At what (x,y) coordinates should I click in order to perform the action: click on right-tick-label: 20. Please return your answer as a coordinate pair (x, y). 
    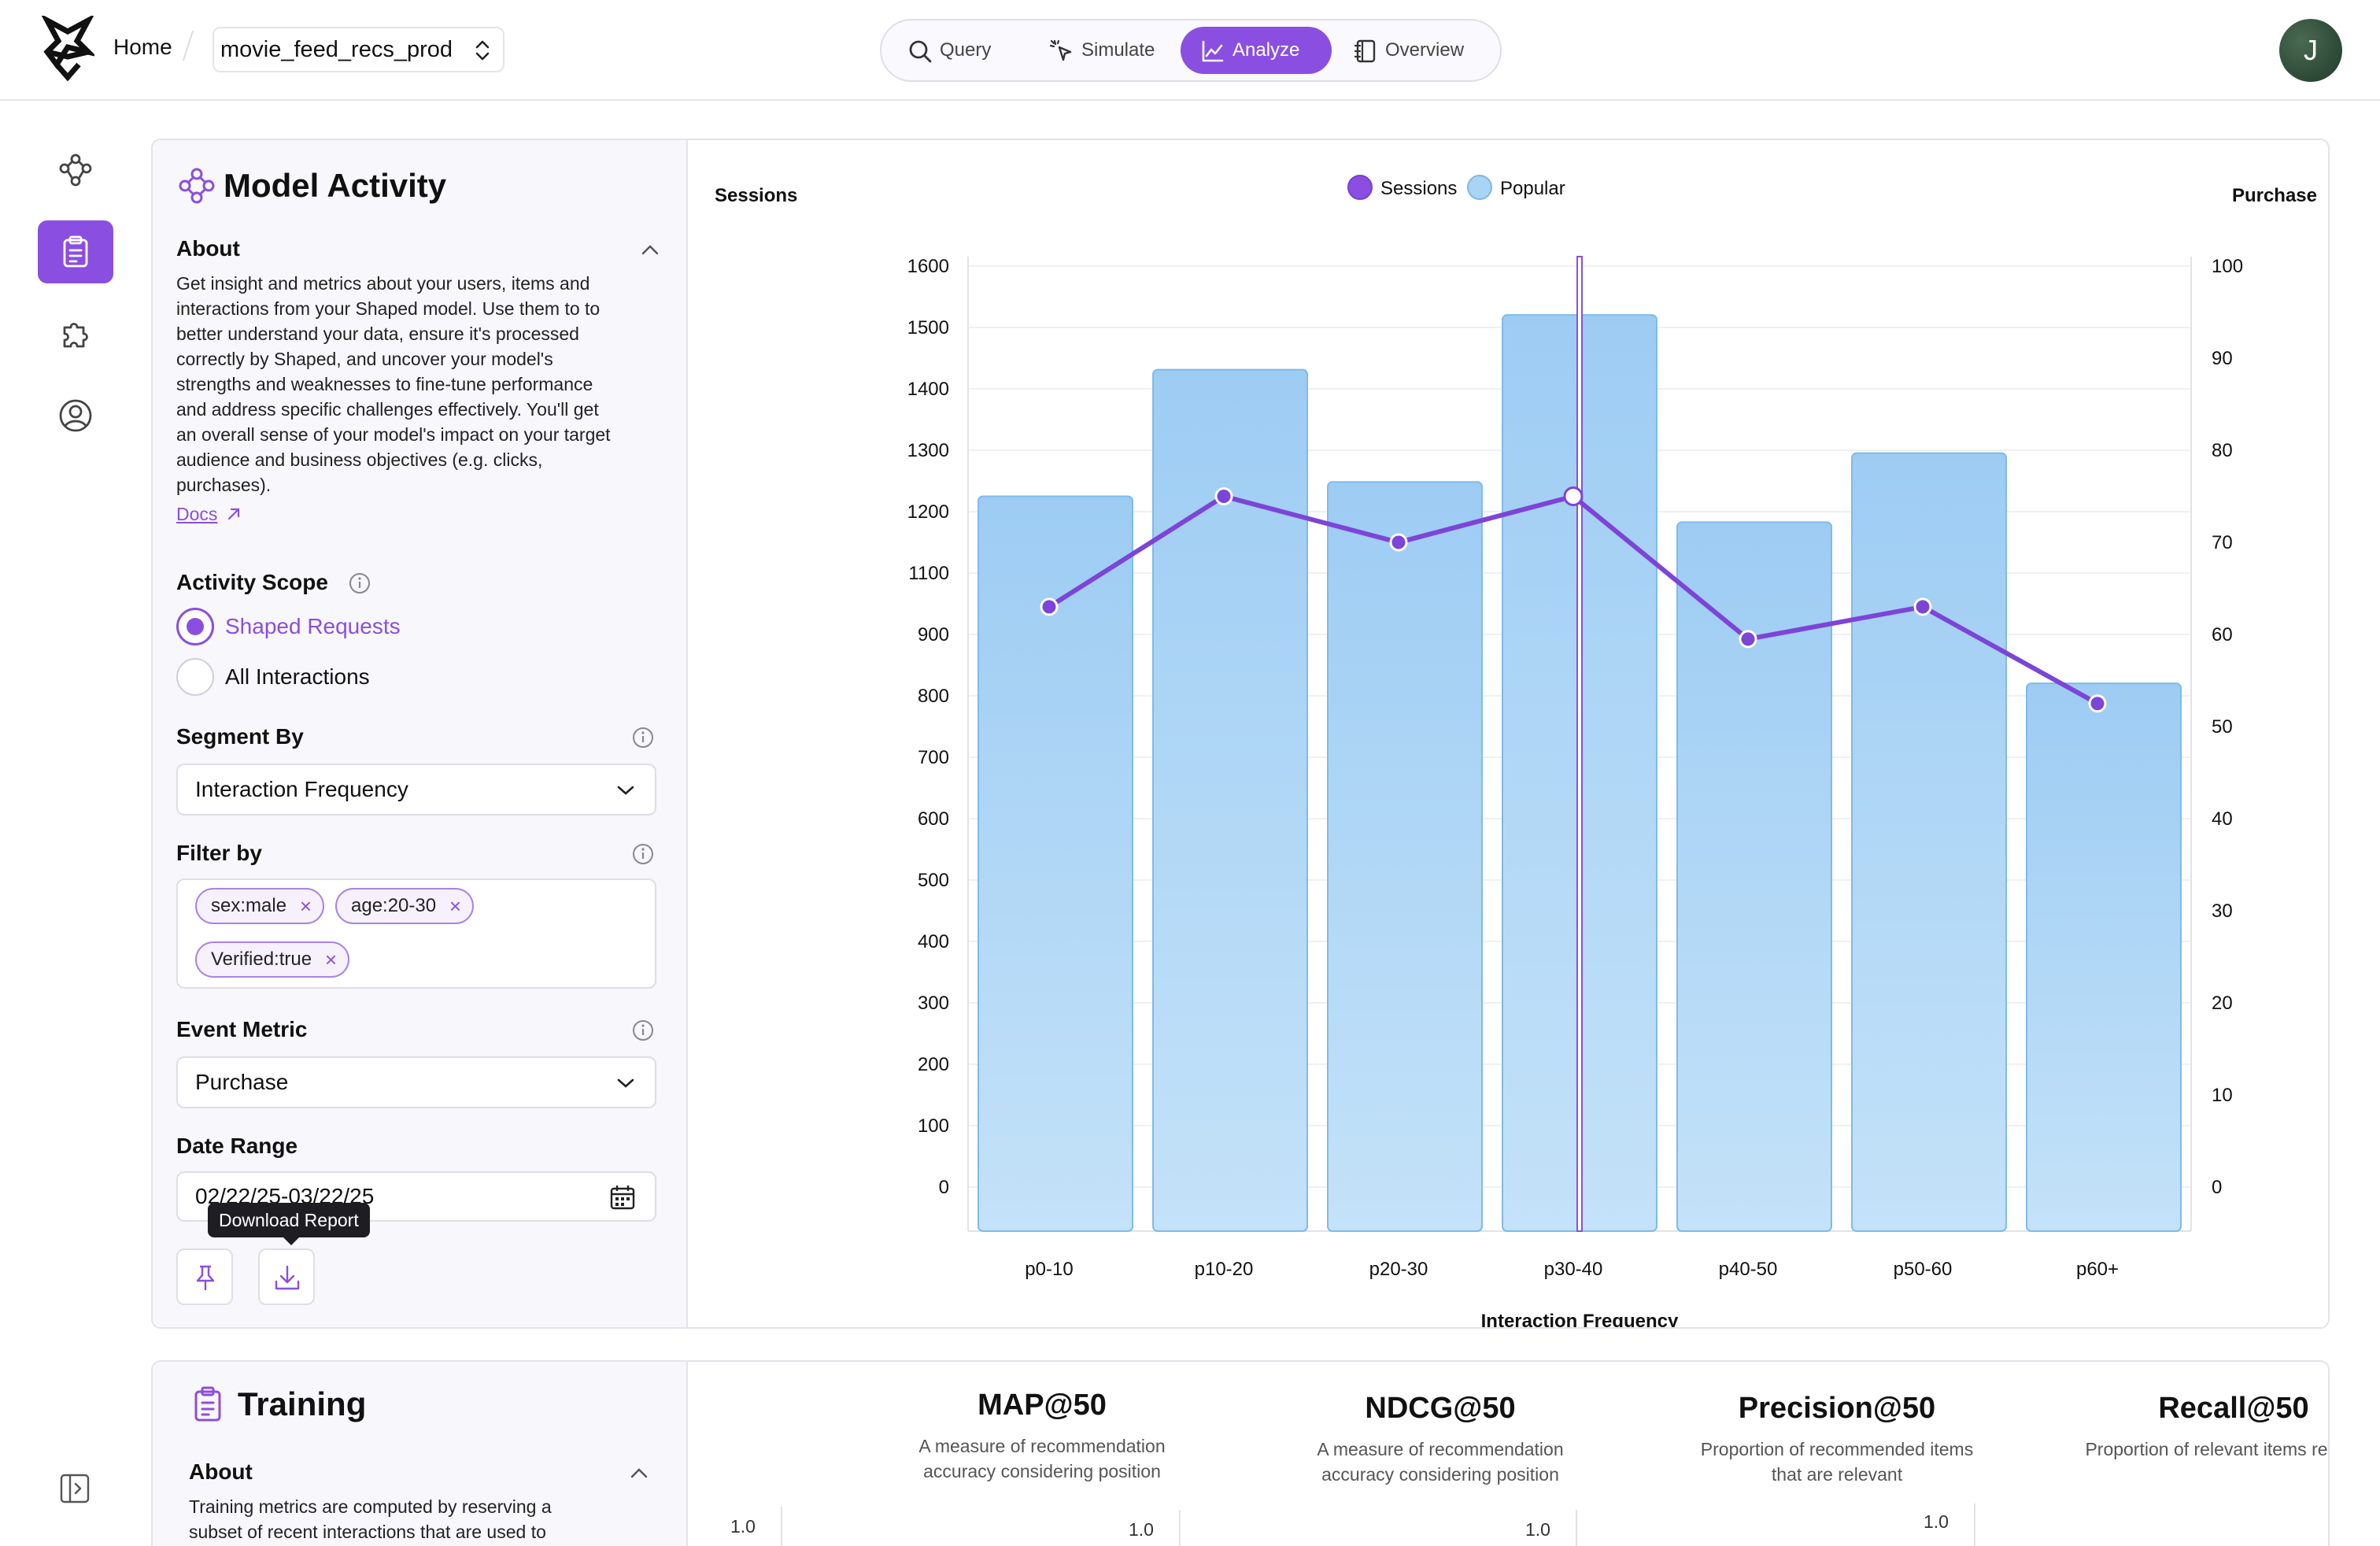
    Looking at the image, I should click on (2222, 1004).